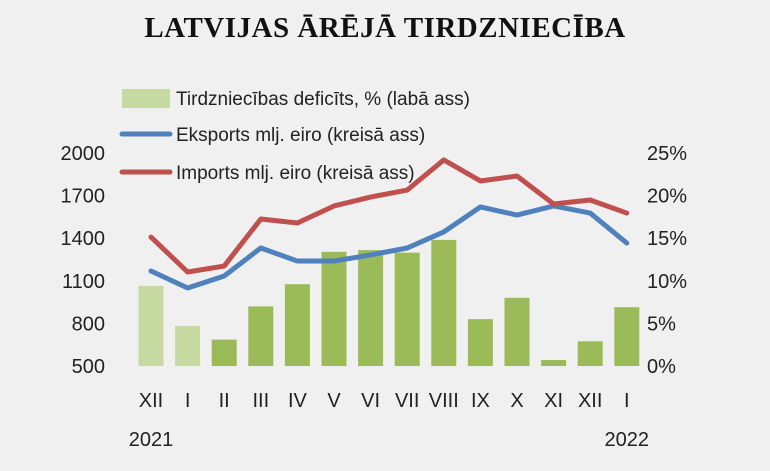 This screenshot has height=471, width=770. What do you see at coordinates (667, 282) in the screenshot?
I see `right-axis-tick-label: 10%` at bounding box center [667, 282].